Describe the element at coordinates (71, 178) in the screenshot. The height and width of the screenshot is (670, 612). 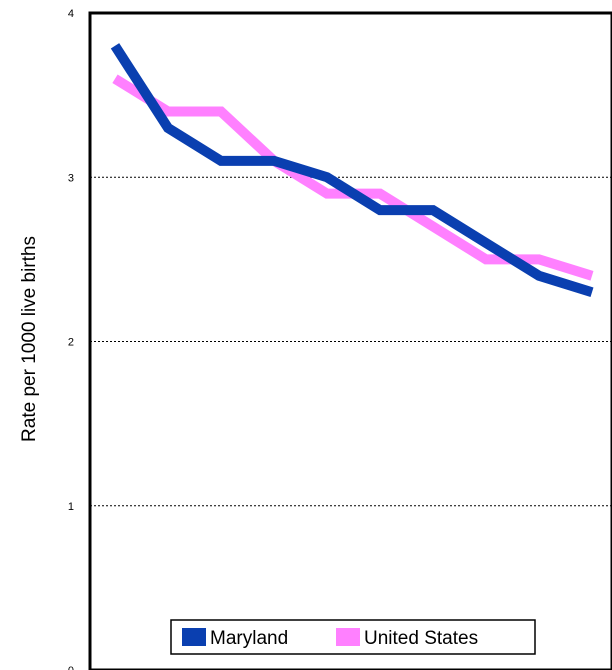
I see `y-tick-label-3: 3` at that location.